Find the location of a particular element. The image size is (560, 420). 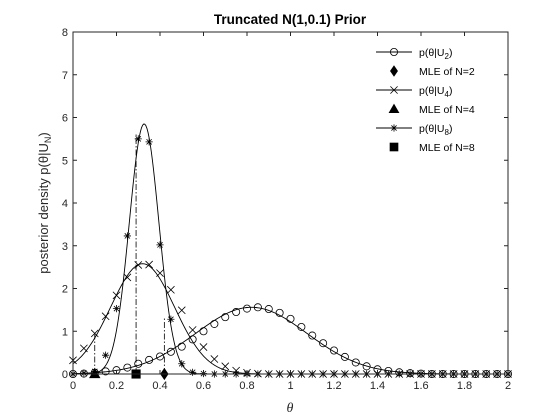

x-tick-label: 1.6 is located at coordinates (420, 386).